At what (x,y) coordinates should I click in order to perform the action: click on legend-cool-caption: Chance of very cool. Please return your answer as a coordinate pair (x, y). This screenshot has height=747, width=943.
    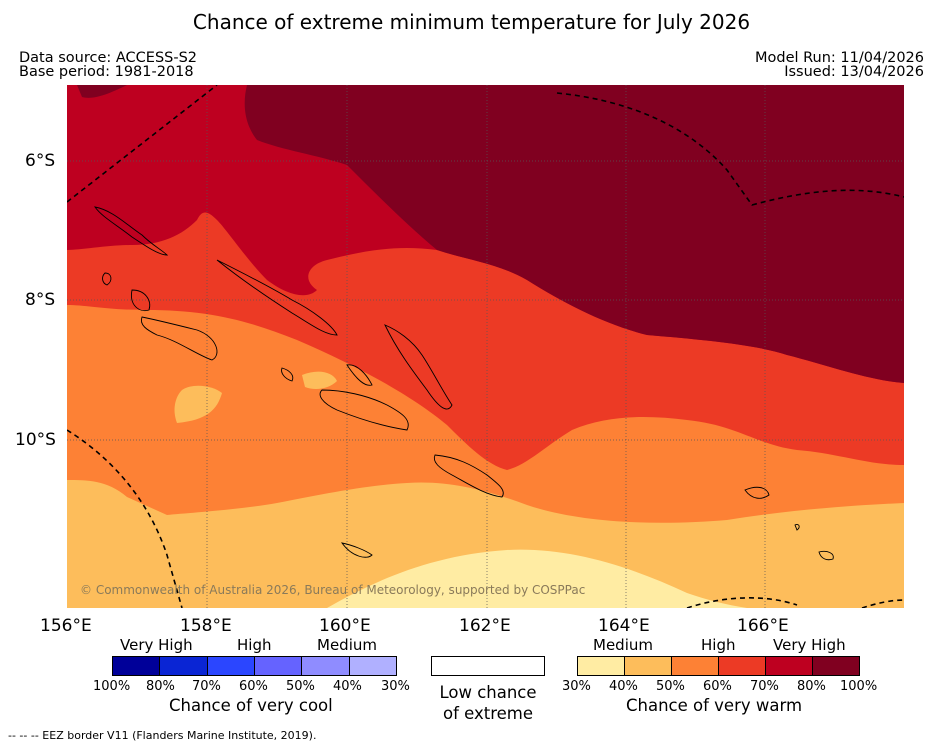
    Looking at the image, I should click on (251, 705).